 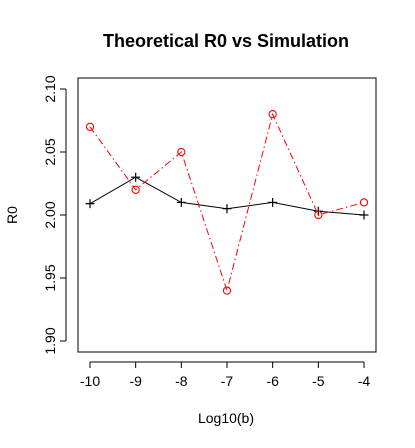 I want to click on x-tick-label: -7, so click(x=227, y=381).